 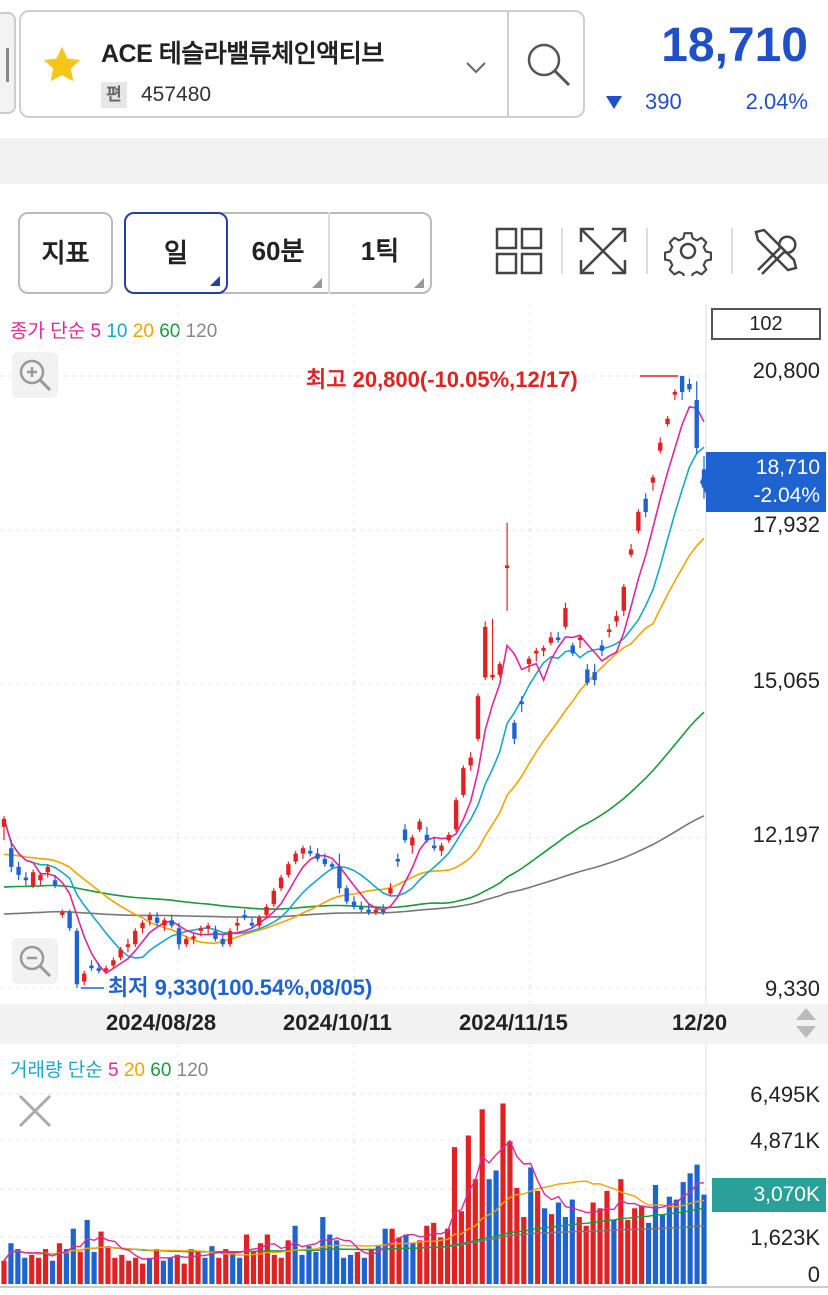 I want to click on settings-gear-icon, so click(x=688, y=251).